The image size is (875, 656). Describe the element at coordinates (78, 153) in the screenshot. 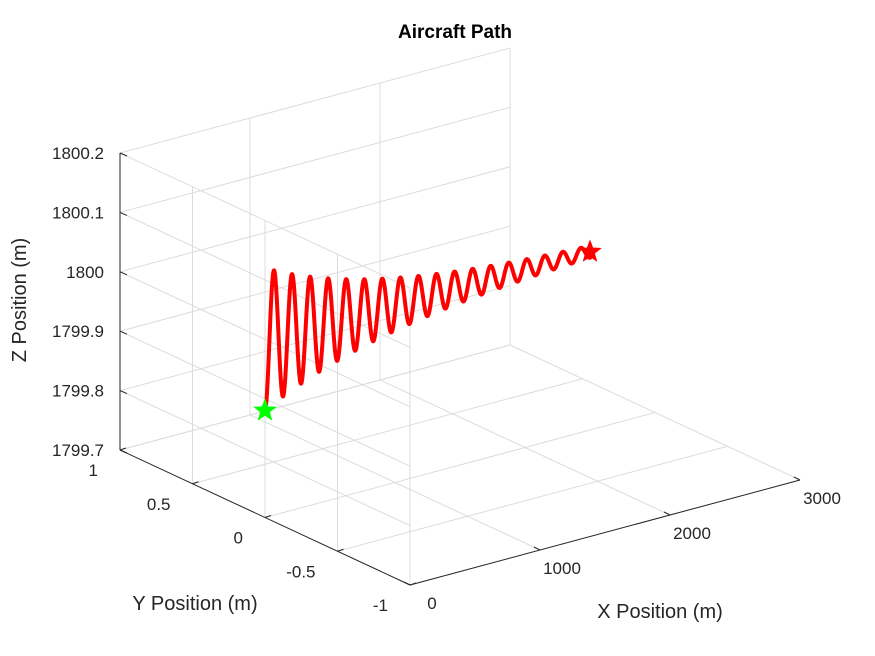

I see `z-tick-label: 1800.2` at that location.